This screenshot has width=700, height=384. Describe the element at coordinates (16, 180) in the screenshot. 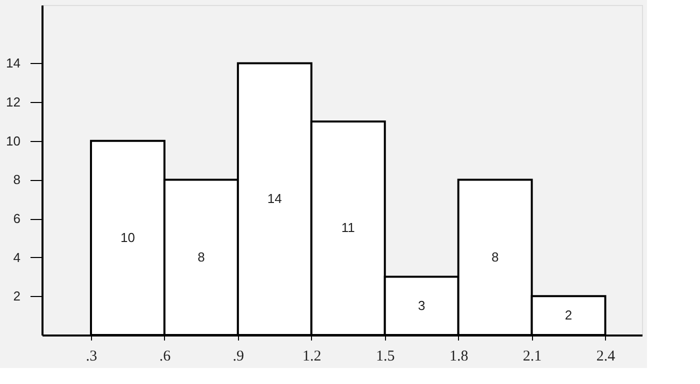

I see `y-tick-label: 8` at that location.